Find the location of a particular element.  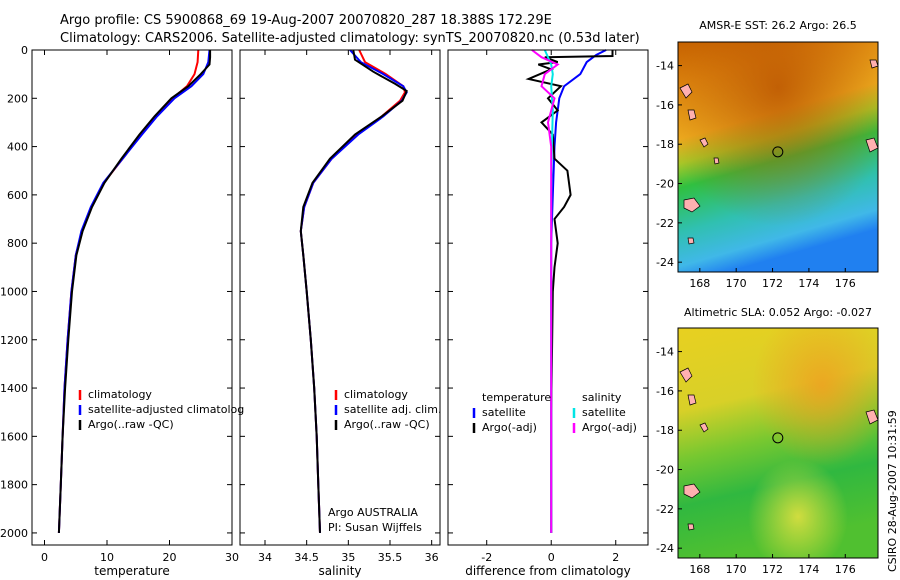

salinity-xtick-label: 34.5 is located at coordinates (306, 557).